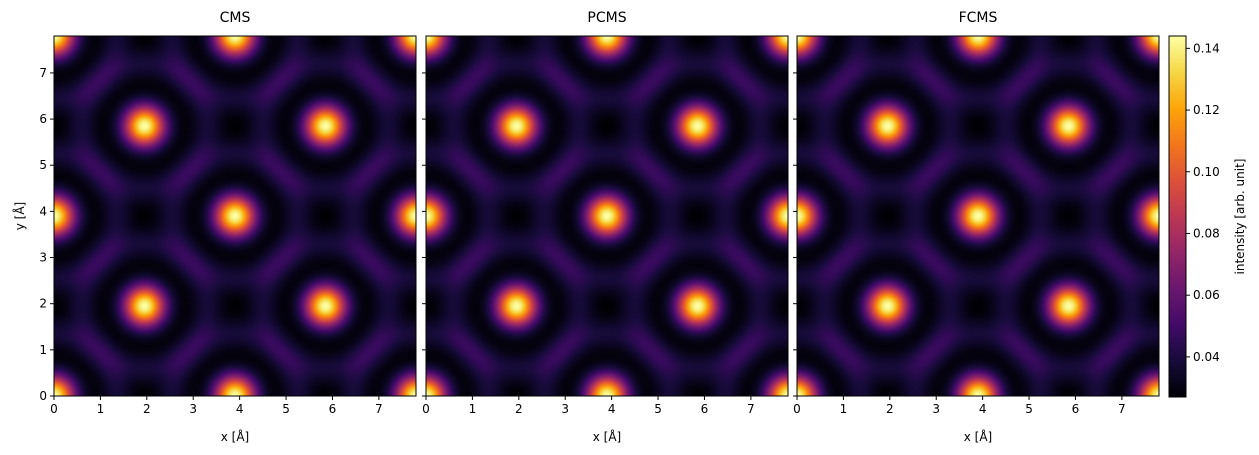  I want to click on y-tick-label: 4, so click(43, 211).